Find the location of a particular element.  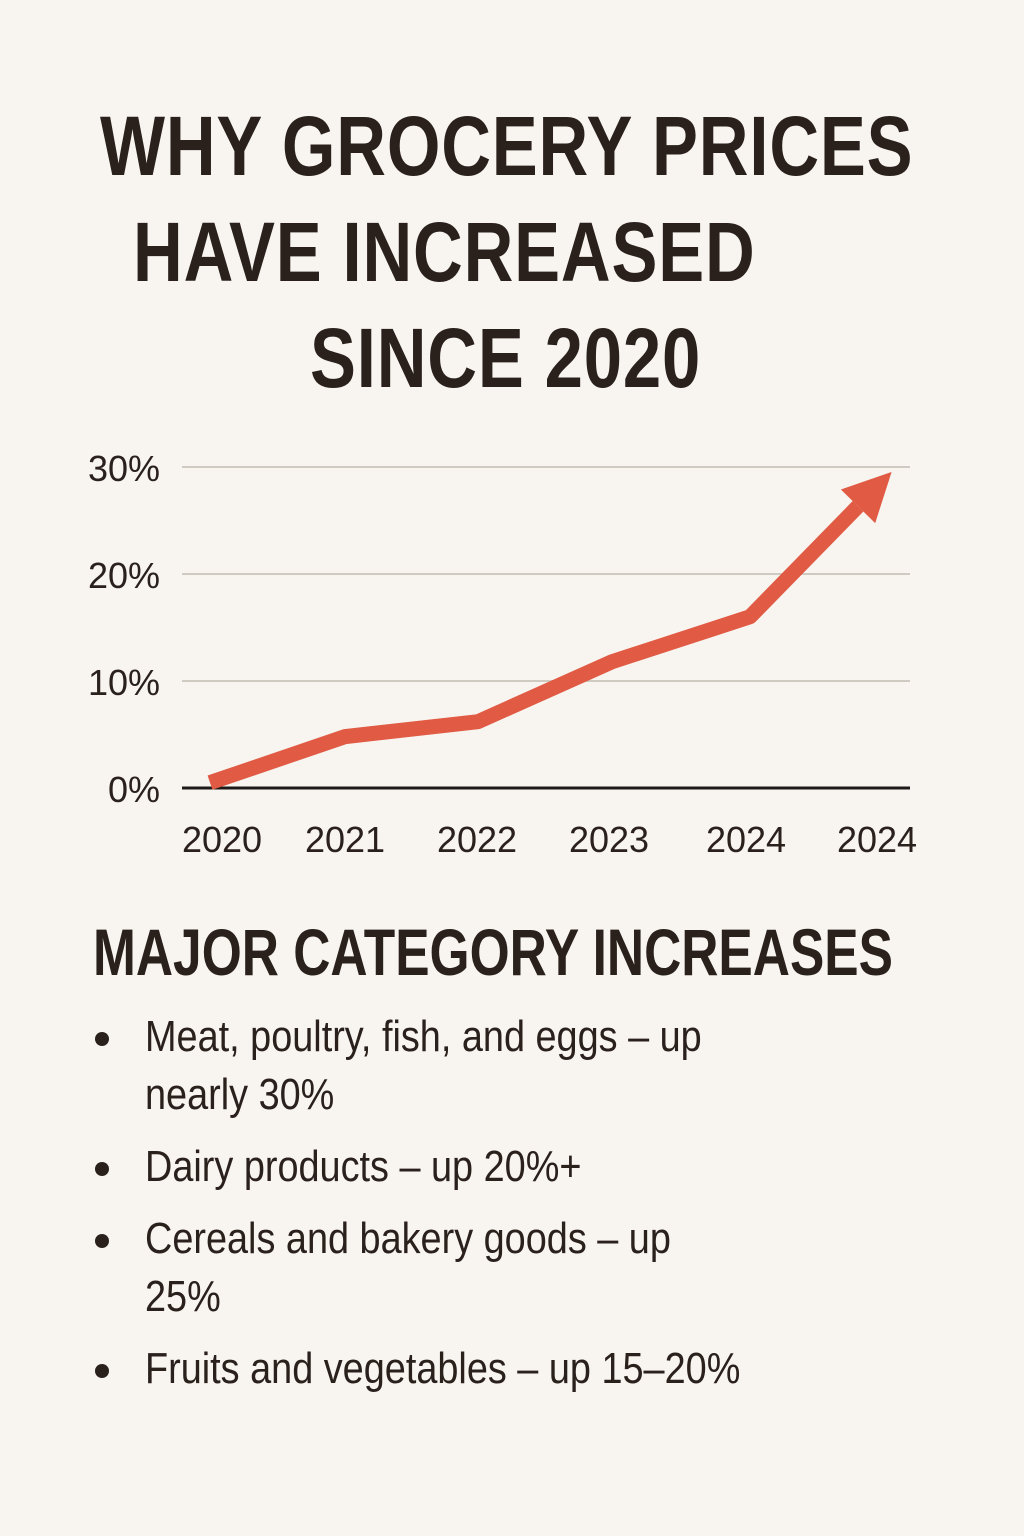

title-line-2: HAVE INCREASED is located at coordinates (444, 252).